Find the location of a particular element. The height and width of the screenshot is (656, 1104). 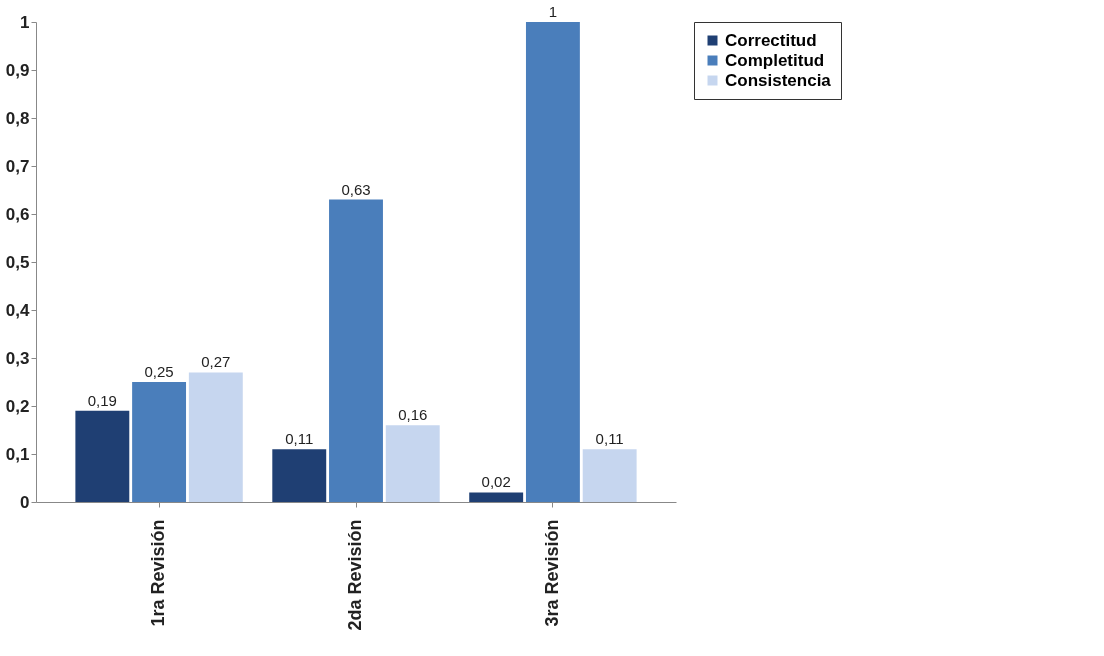

data-label: 0,02 is located at coordinates (496, 482).